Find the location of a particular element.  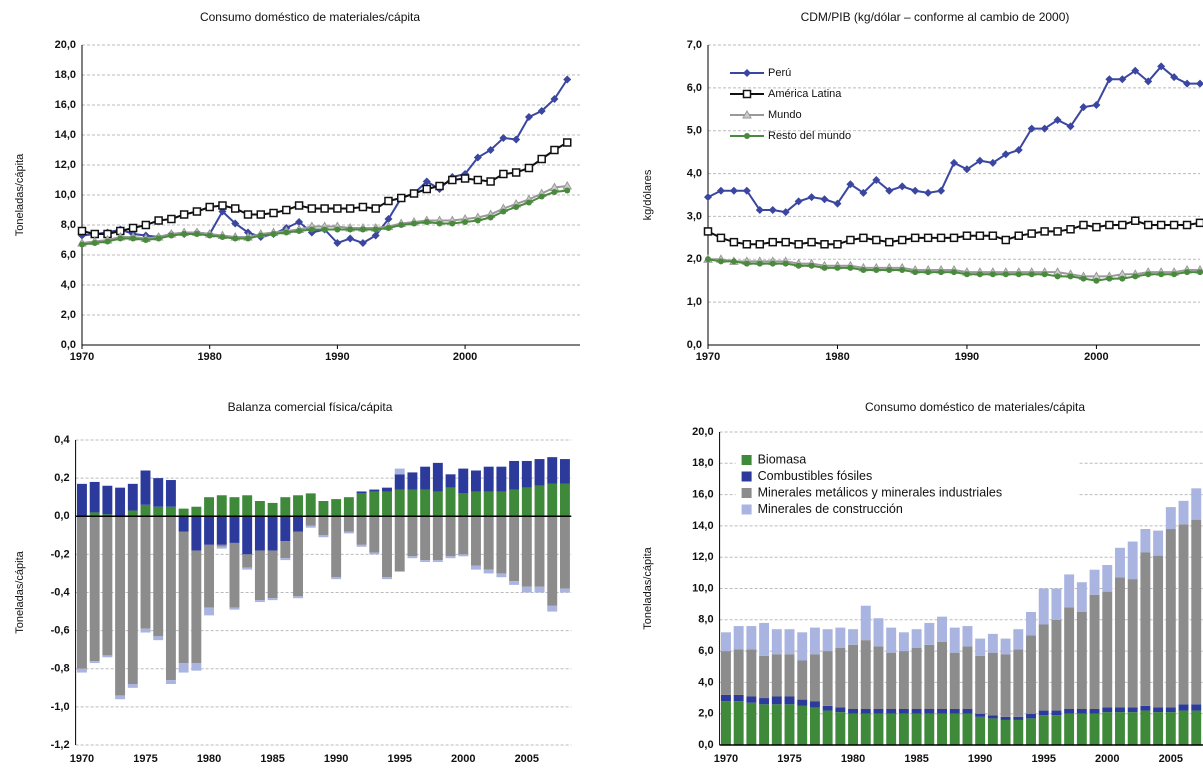

y-tick-label: 18,0 is located at coordinates (65, 75).